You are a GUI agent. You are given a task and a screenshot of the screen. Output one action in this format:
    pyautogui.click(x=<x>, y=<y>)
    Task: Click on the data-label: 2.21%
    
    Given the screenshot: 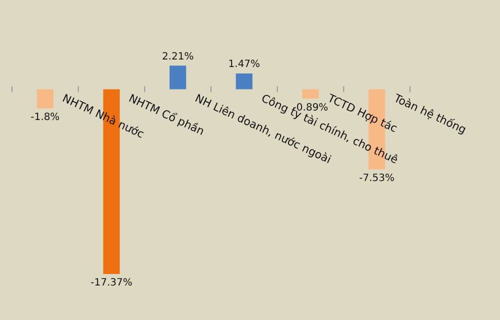 What is the action you would take?
    pyautogui.click(x=178, y=56)
    